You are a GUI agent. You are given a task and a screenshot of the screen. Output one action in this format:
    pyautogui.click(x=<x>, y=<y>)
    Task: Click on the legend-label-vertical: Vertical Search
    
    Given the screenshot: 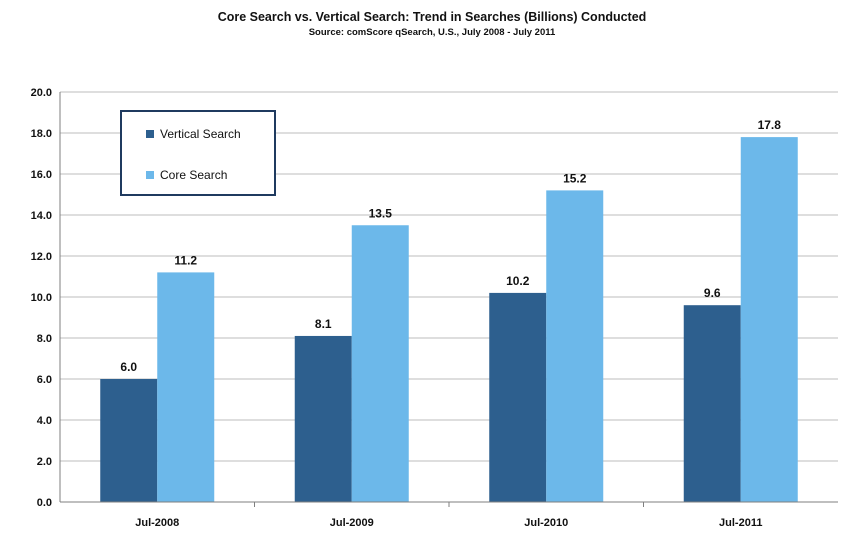 What is the action you would take?
    pyautogui.click(x=200, y=134)
    